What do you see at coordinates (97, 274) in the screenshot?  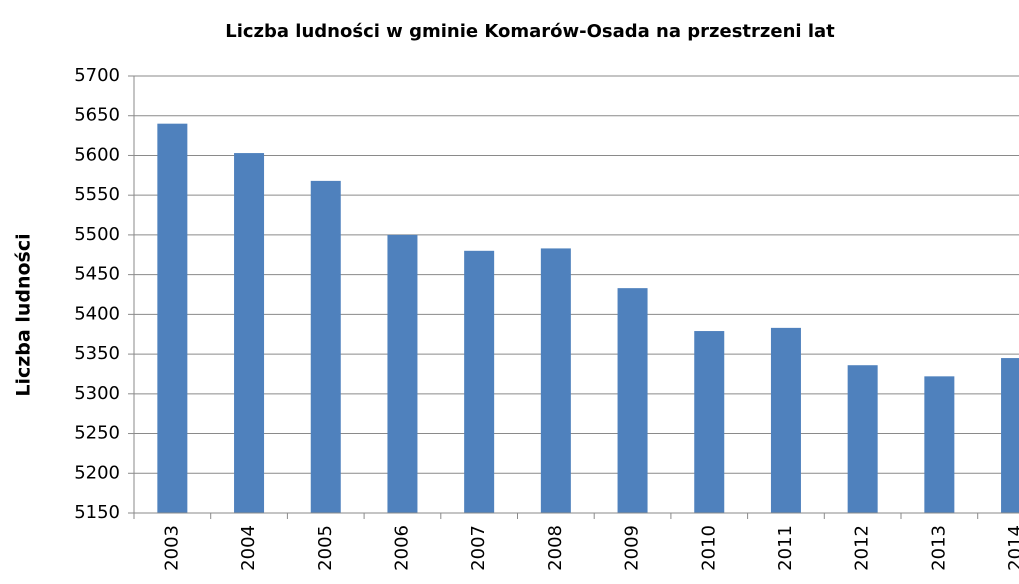 I see `y-tick-label: 5450` at bounding box center [97, 274].